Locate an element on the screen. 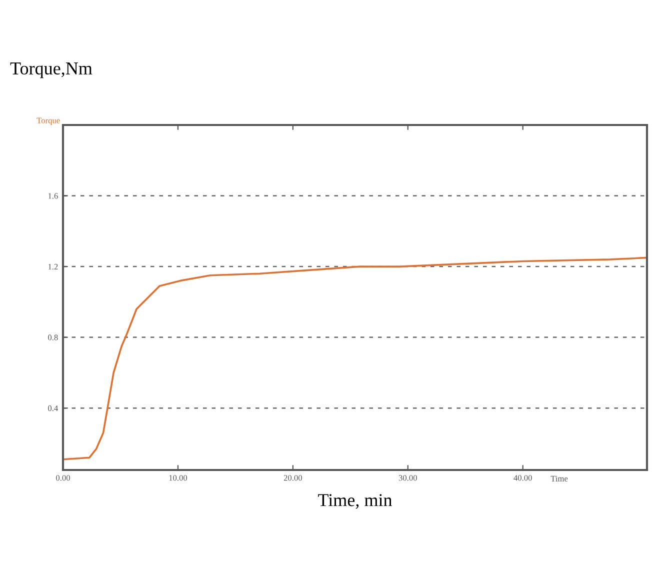 This screenshot has width=654, height=572. y-tick-label: 1.2 is located at coordinates (53, 267).